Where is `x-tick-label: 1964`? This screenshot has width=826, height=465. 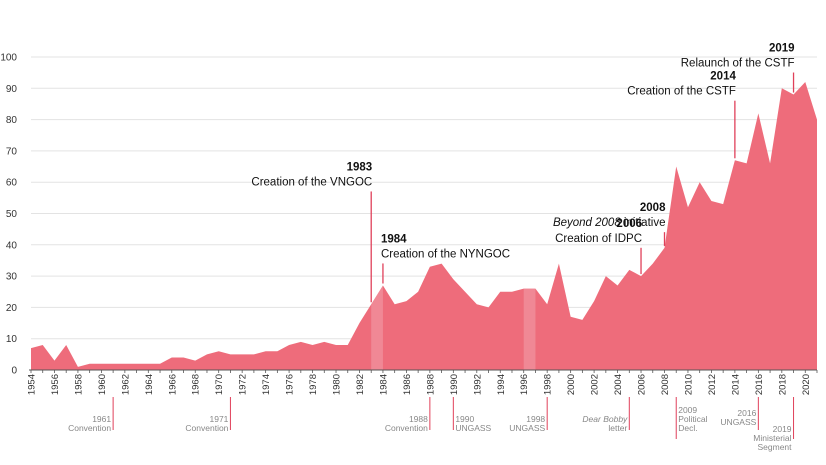
x-tick-label: 1964 is located at coordinates (149, 384).